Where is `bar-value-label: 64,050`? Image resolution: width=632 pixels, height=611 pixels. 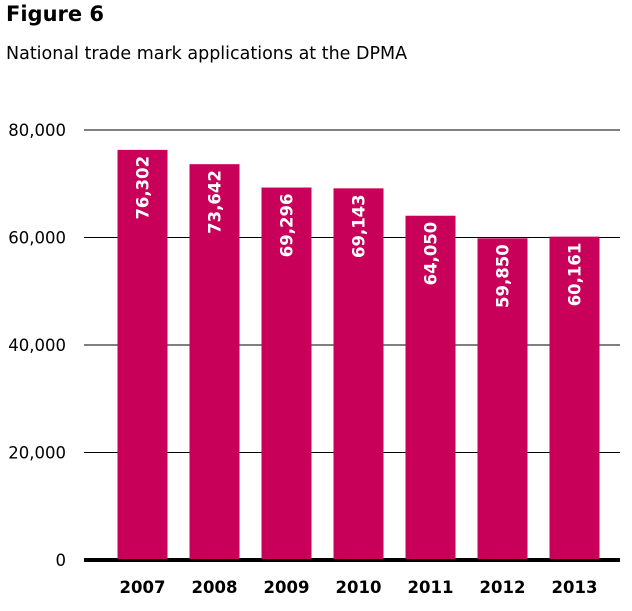
bar-value-label: 64,050 is located at coordinates (431, 254).